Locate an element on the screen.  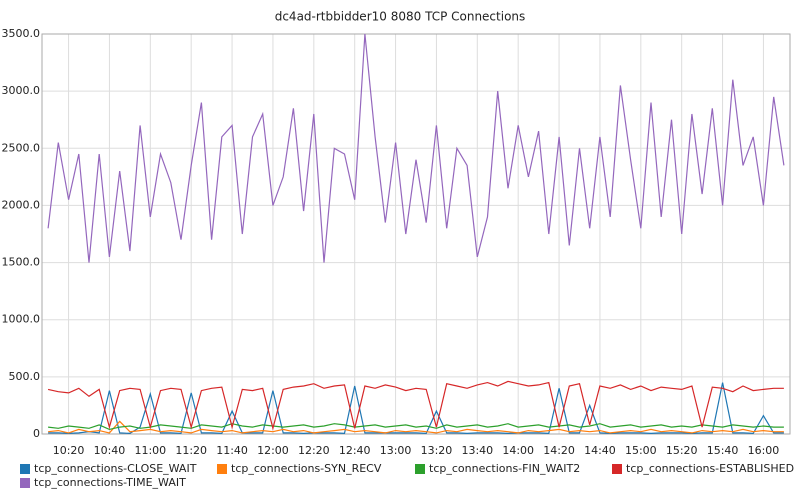
x-tick-label: 16:00 is located at coordinates (764, 450).